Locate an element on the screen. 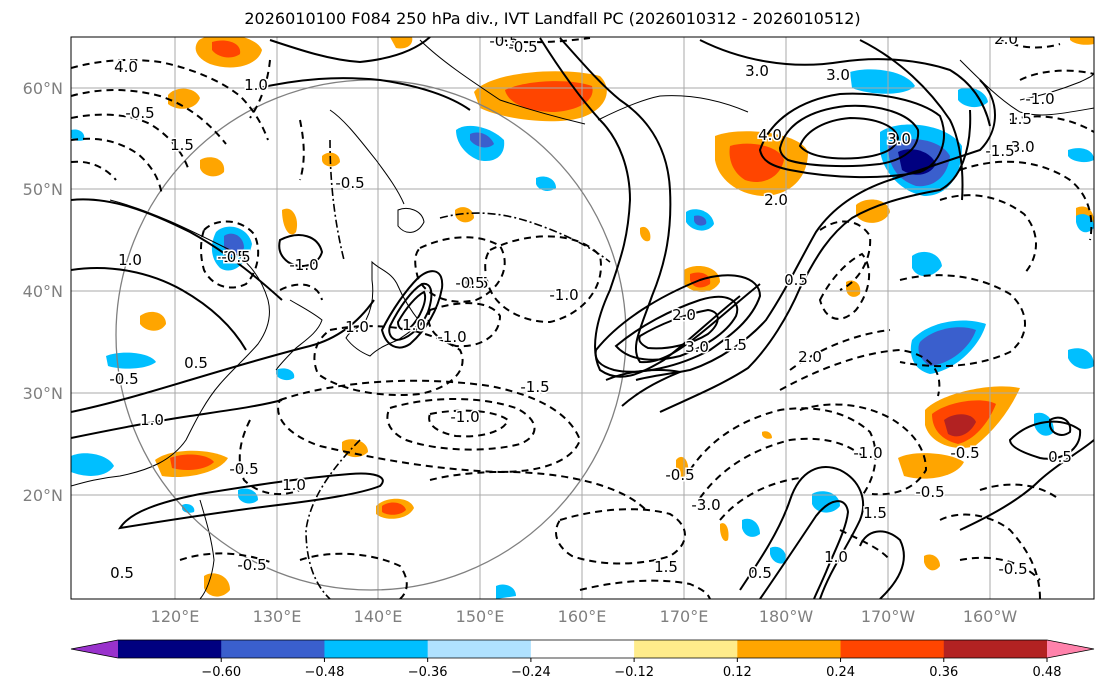 This screenshot has width=1105, height=692. colorbar-extension-low is located at coordinates (94, 649).